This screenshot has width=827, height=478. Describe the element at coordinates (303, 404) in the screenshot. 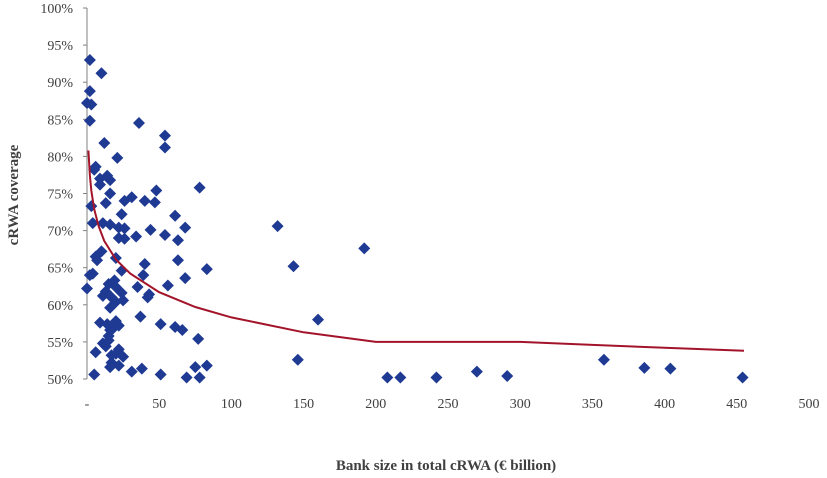

I see `x-tick-label: 150` at that location.